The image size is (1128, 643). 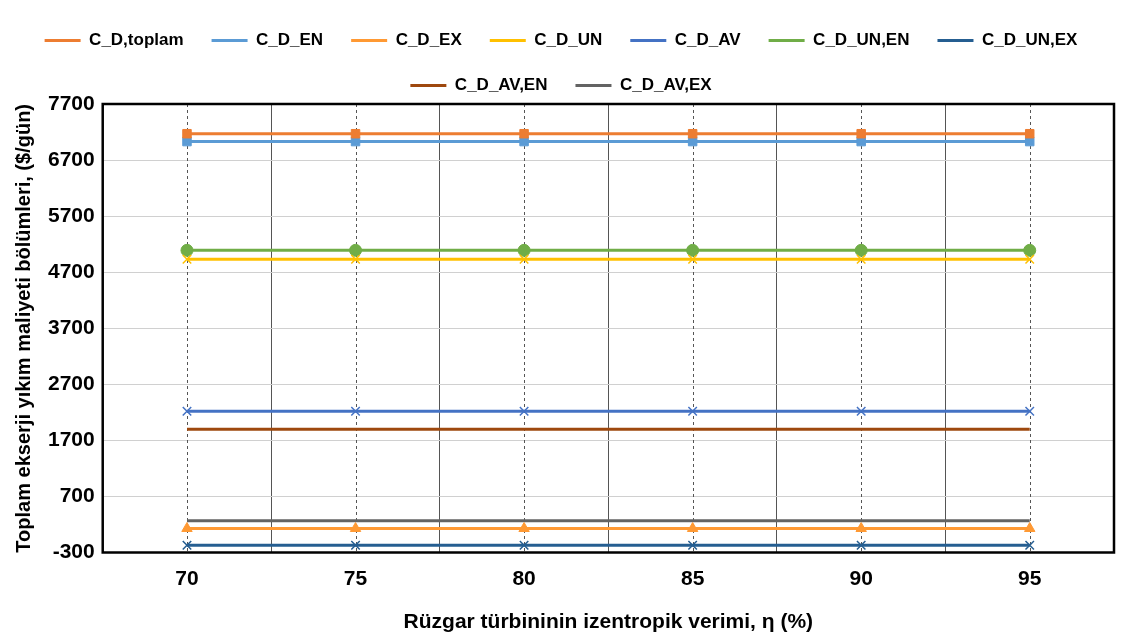 I want to click on x-tick-label: 75, so click(x=355, y=577).